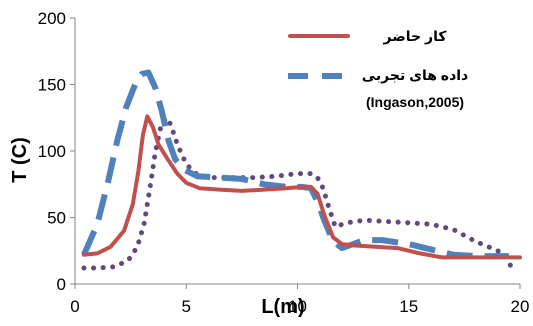 The width and height of the screenshot is (533, 326). I want to click on x-axis-label: L(m), so click(282, 307).